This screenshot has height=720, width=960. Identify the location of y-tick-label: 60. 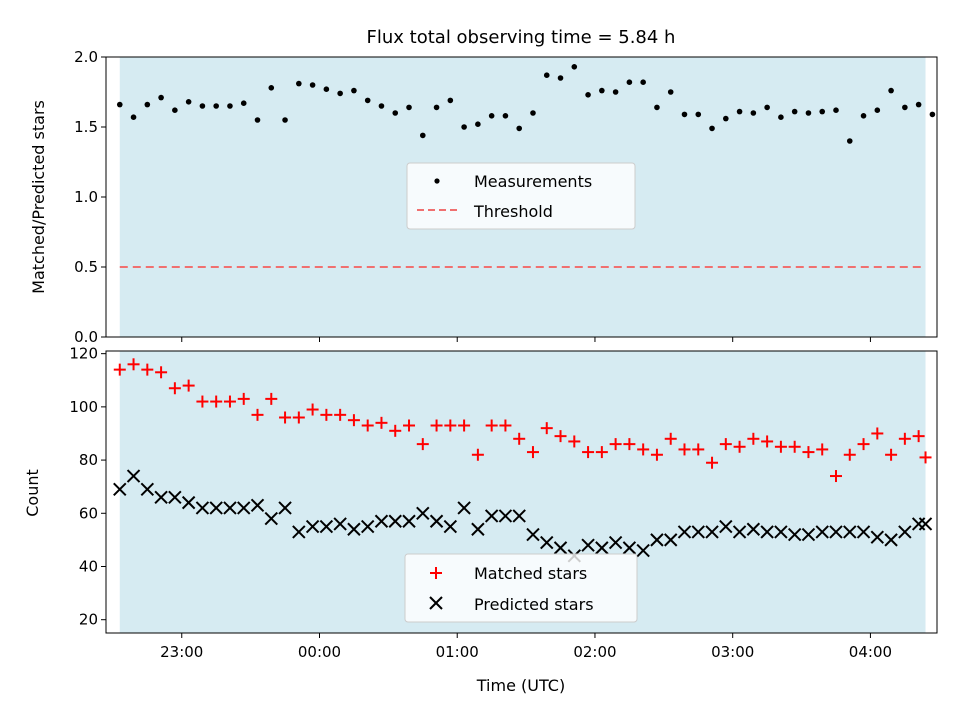
(88, 513).